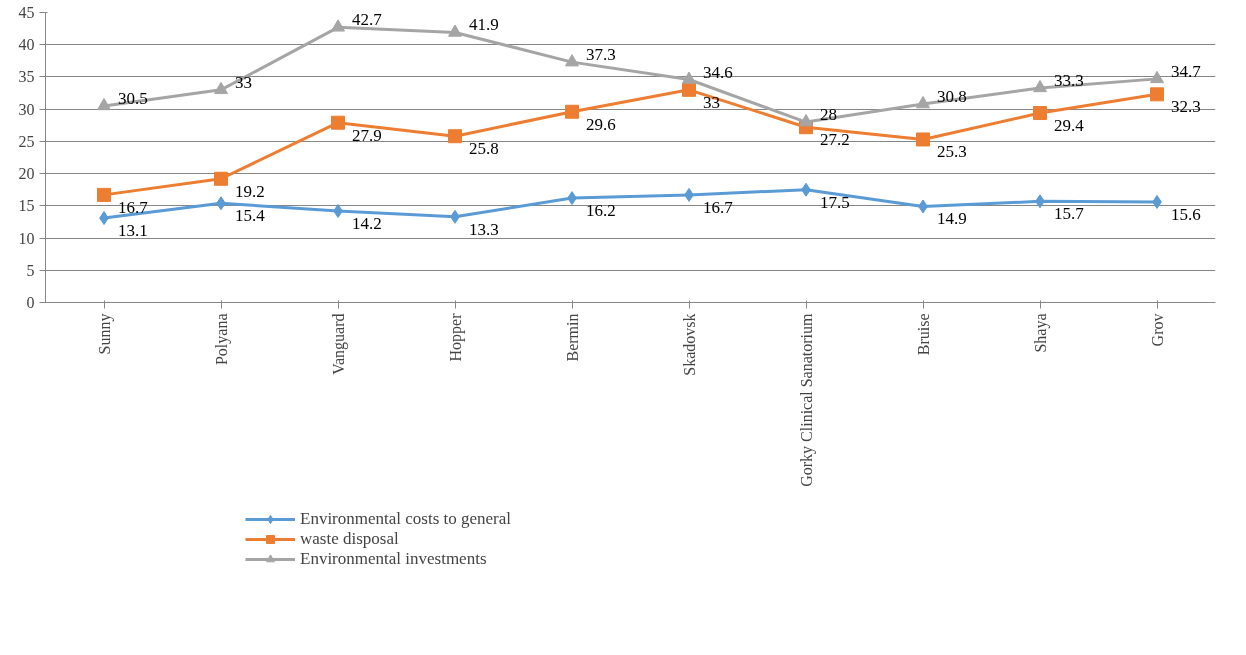 The height and width of the screenshot is (655, 1246). I want to click on data-label: 25.3, so click(952, 152).